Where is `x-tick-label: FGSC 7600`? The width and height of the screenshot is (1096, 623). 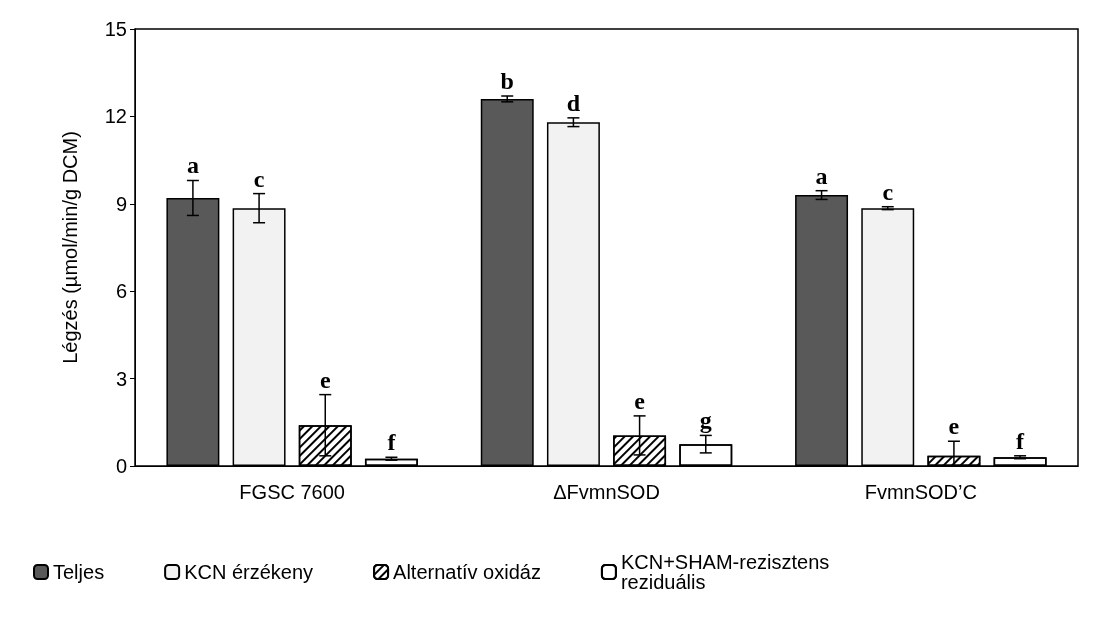
x-tick-label: FGSC 7600 is located at coordinates (292, 492).